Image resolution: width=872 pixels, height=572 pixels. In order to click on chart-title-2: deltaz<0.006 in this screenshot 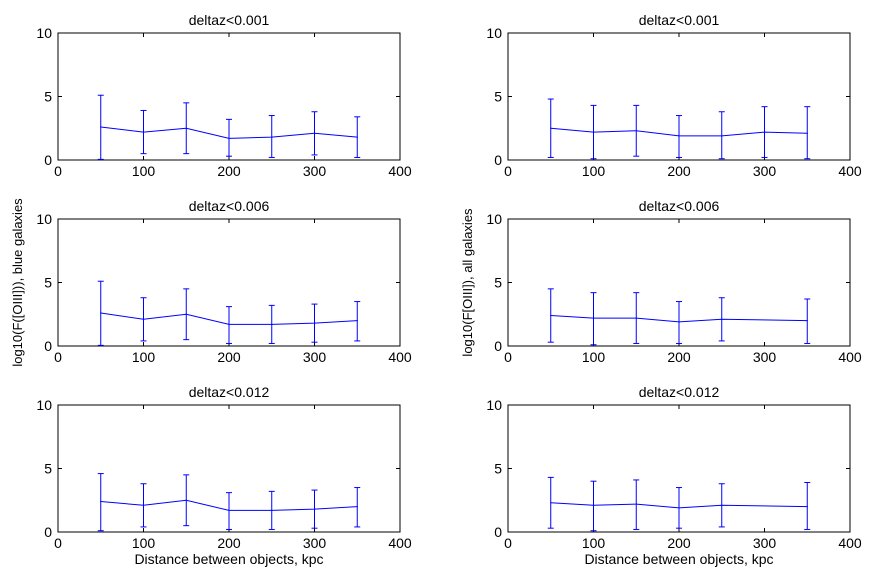, I will do `click(229, 206)`.